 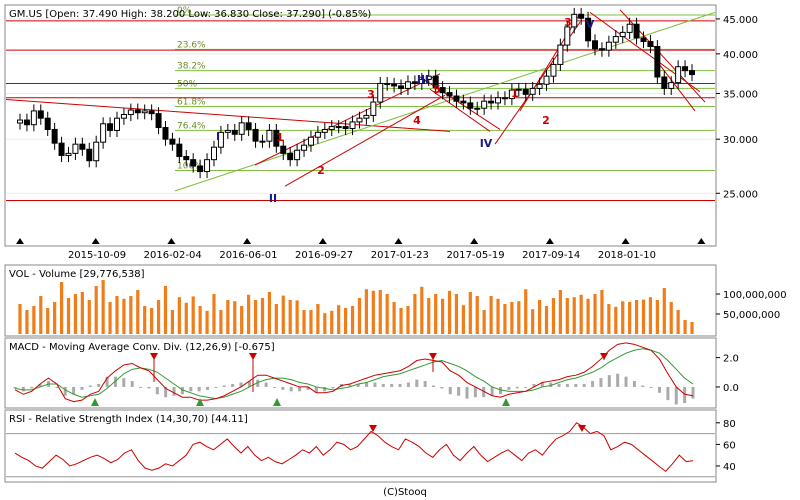 What do you see at coordinates (740, 94) in the screenshot?
I see `price-y-tick-label: 35.000` at bounding box center [740, 94].